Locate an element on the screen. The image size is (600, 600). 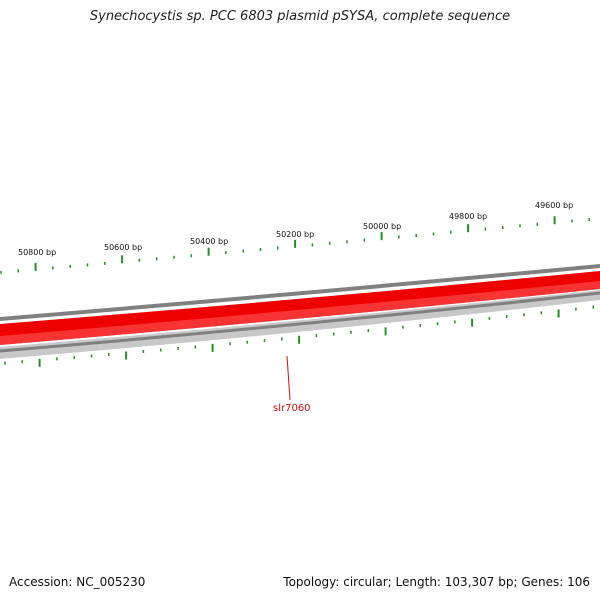
tick-label: 50600 bp is located at coordinates (123, 247).